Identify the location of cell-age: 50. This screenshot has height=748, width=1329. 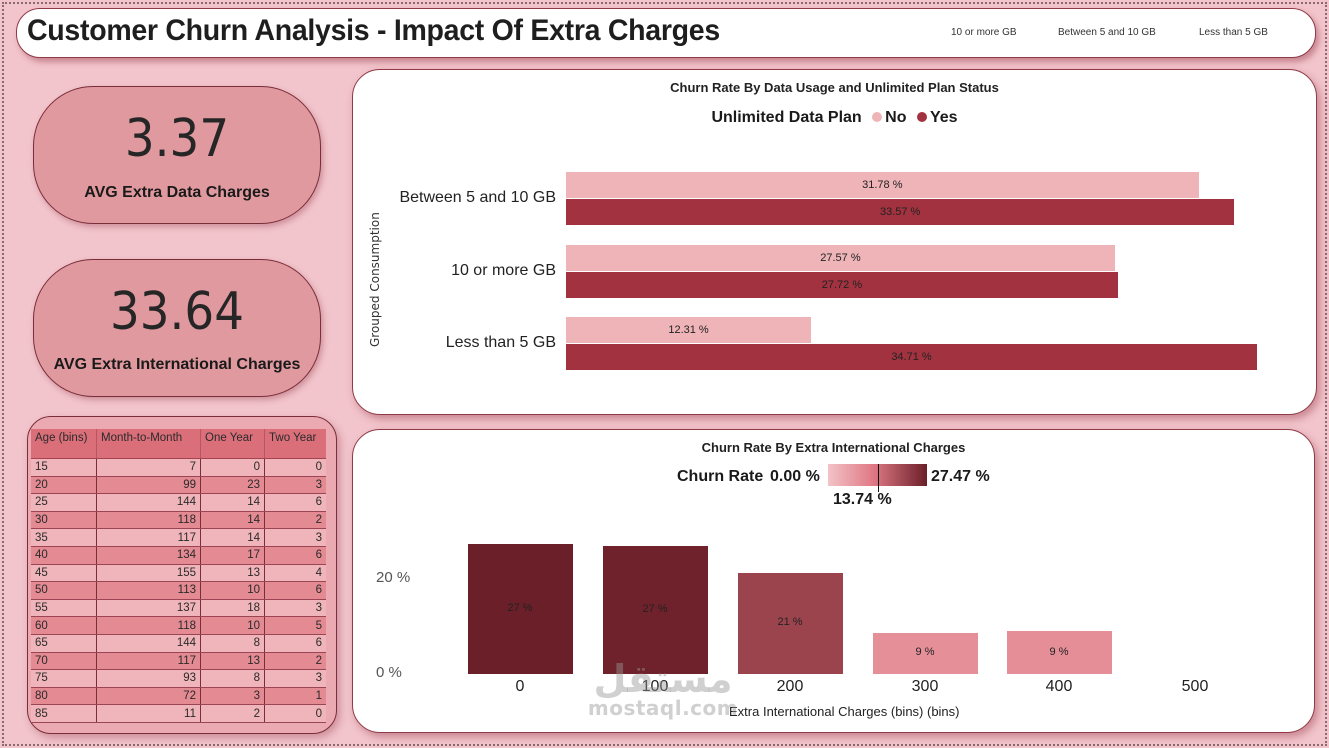
(64, 590).